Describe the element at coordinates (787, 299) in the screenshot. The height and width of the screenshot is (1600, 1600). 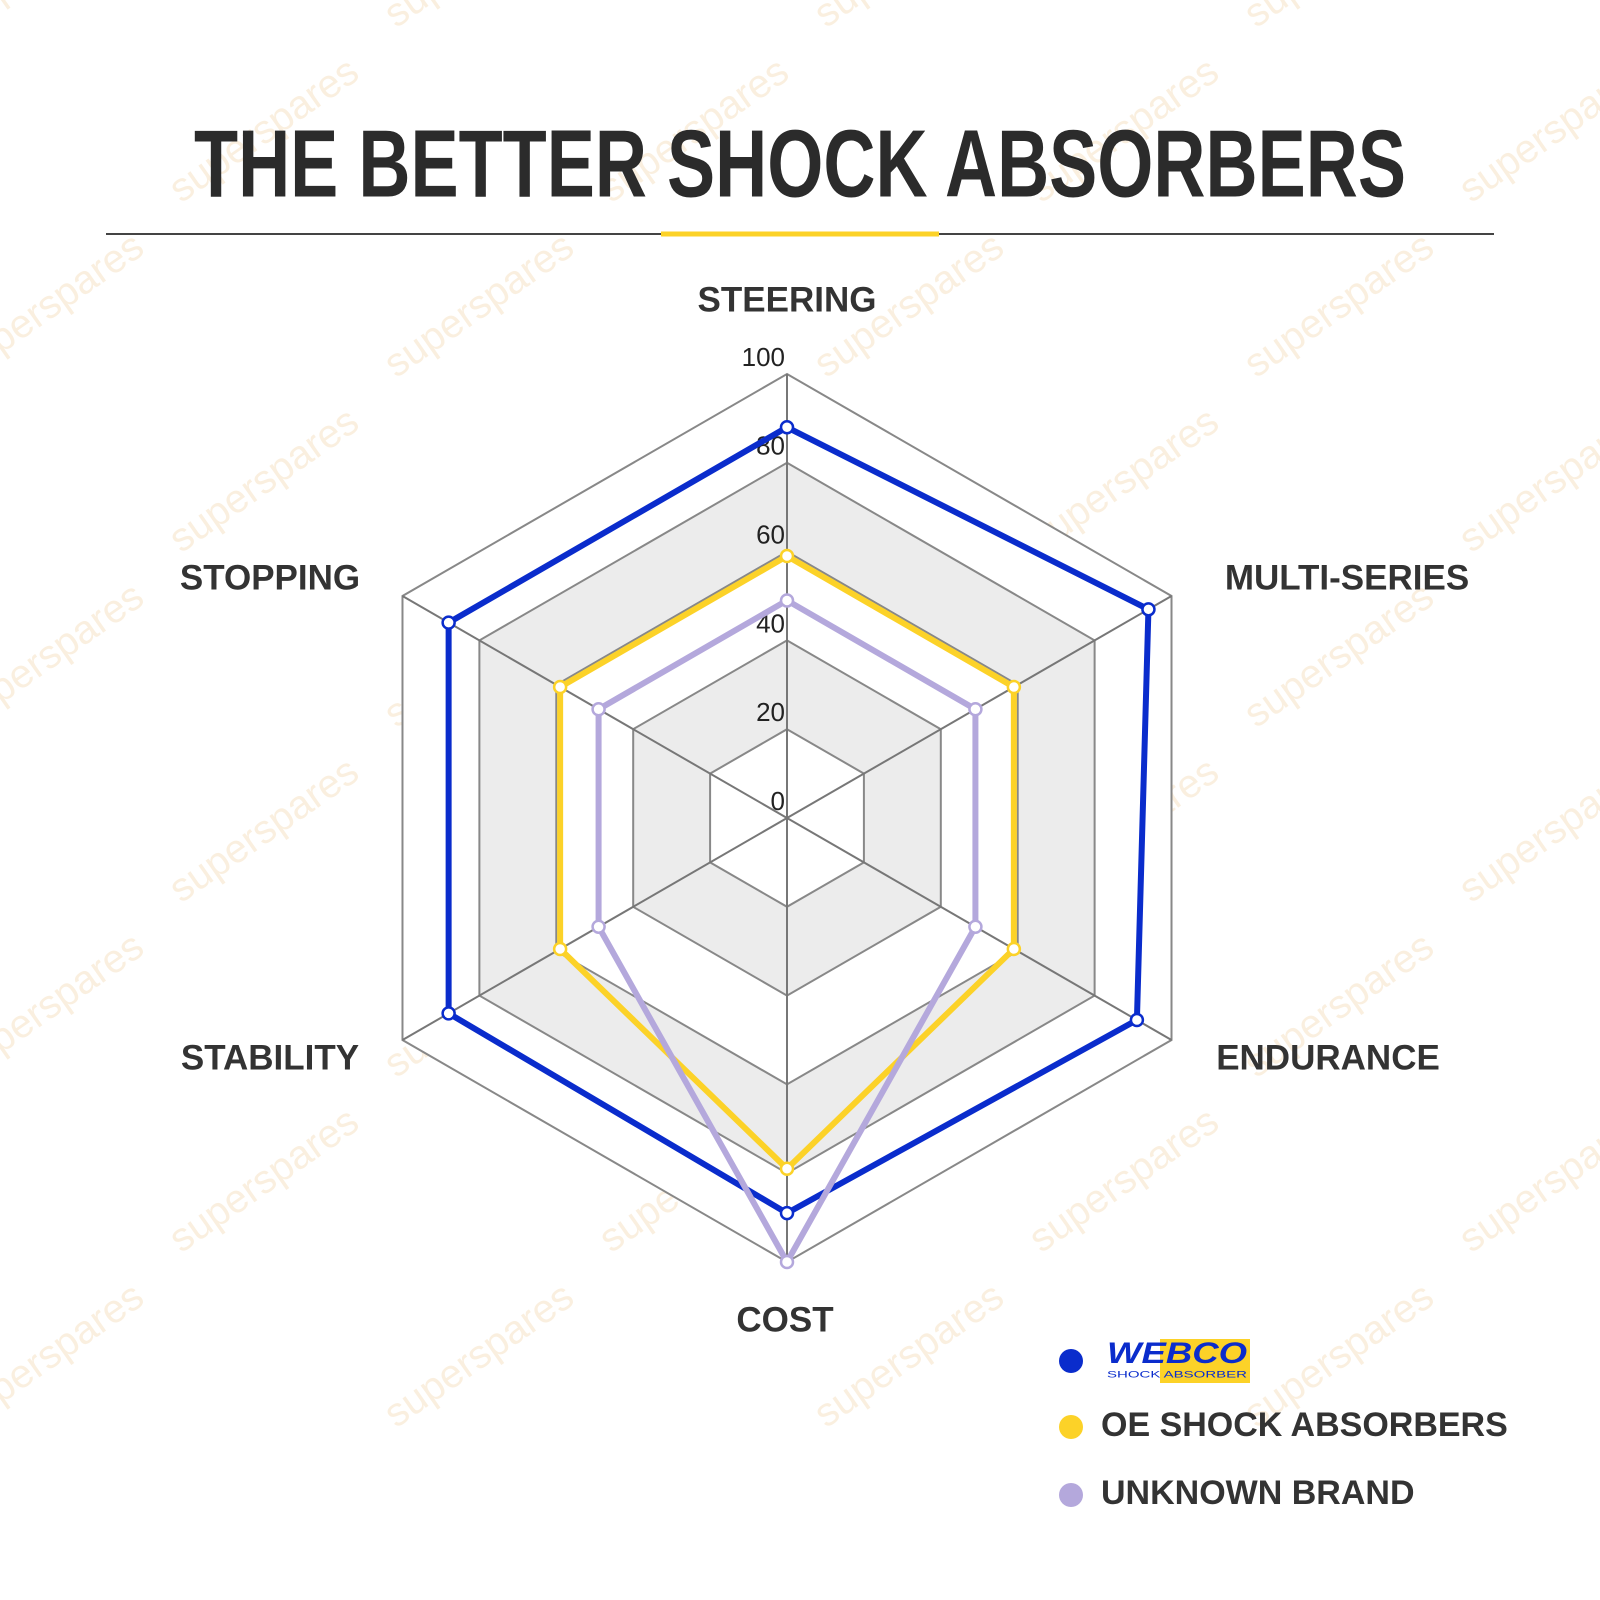
I see `category-label: STEERING` at that location.